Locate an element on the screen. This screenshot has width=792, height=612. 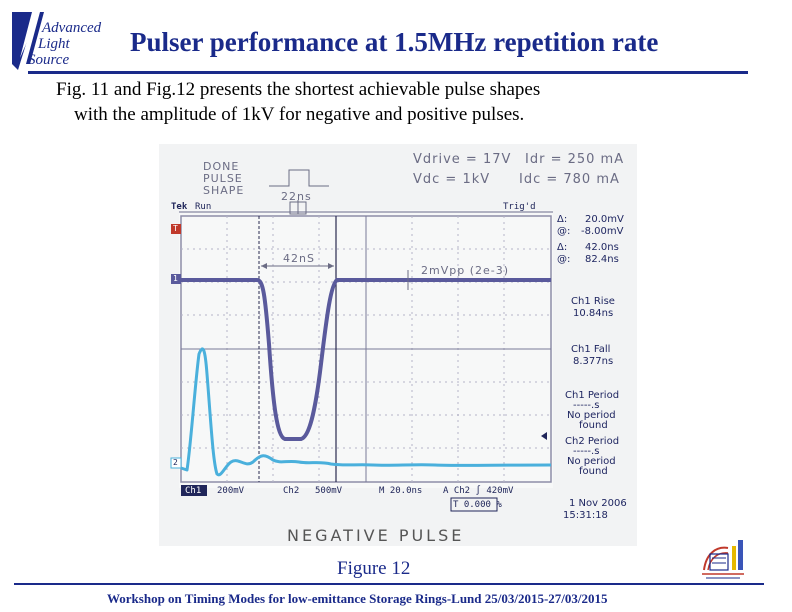
als-logo: Advanced Light Source is located at coordinates (61, 39).